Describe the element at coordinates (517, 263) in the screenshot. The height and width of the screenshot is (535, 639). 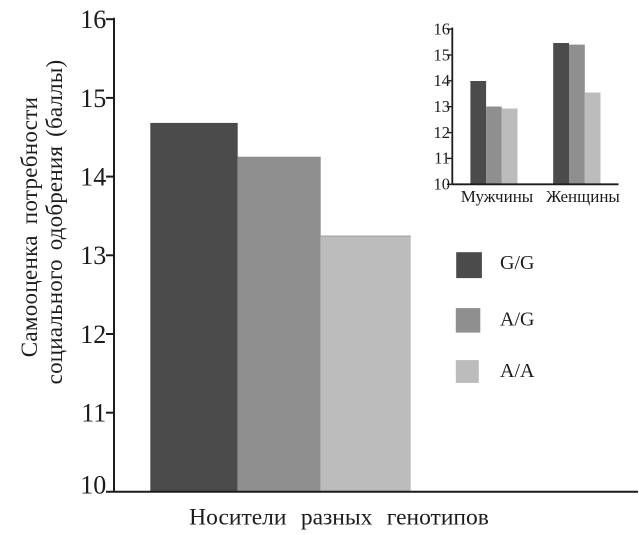
I see `svg-text: G/G` at that location.